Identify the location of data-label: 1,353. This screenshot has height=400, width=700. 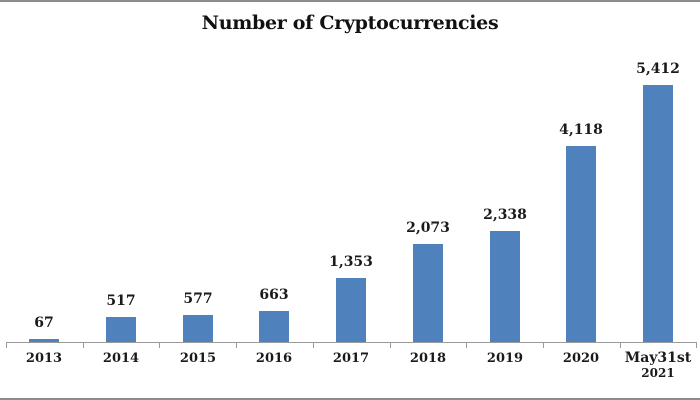
(351, 262).